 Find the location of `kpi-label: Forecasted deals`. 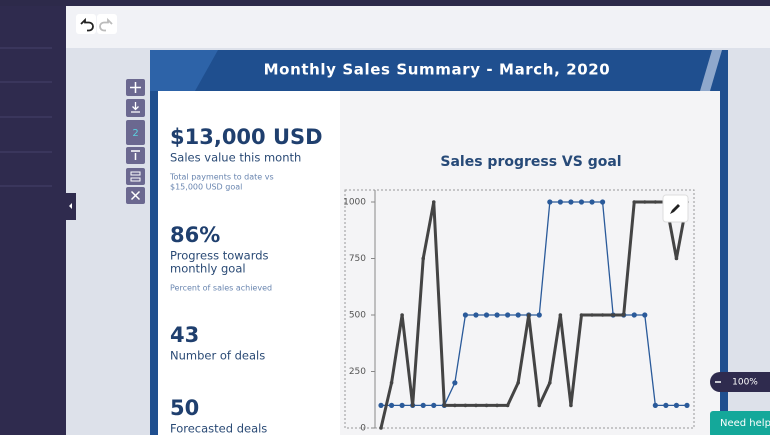

kpi-label: Forecasted deals is located at coordinates (218, 428).